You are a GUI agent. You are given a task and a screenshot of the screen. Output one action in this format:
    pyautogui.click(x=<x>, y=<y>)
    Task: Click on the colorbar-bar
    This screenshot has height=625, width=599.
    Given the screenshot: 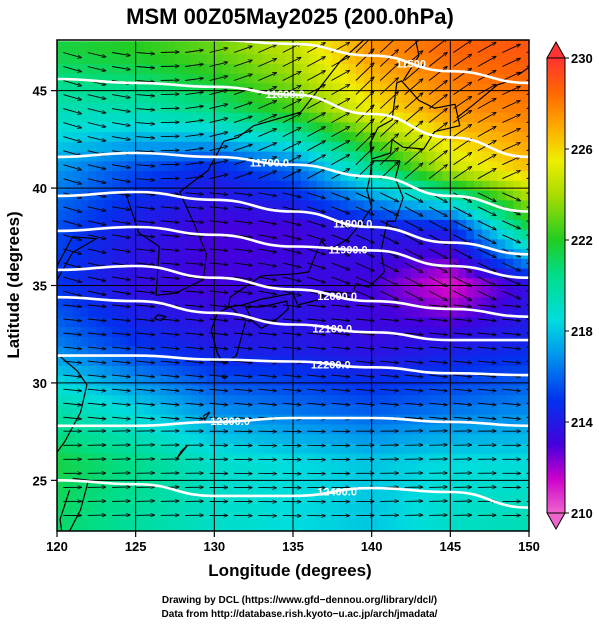 What is the action you would take?
    pyautogui.click(x=556, y=285)
    